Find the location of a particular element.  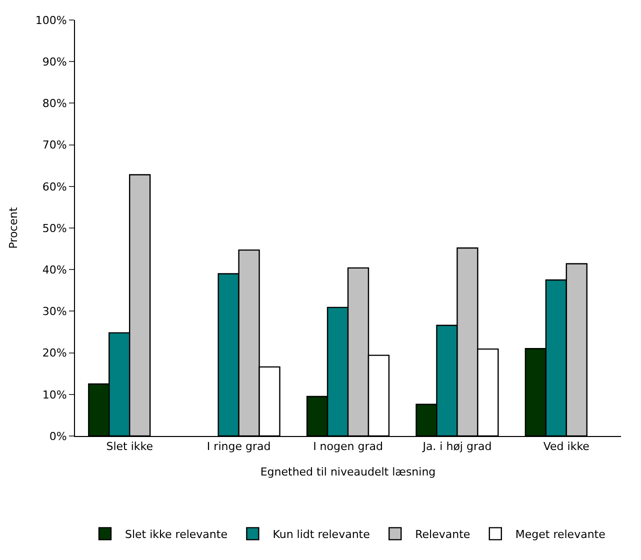

x-tick-label: I ringe grad is located at coordinates (238, 447).